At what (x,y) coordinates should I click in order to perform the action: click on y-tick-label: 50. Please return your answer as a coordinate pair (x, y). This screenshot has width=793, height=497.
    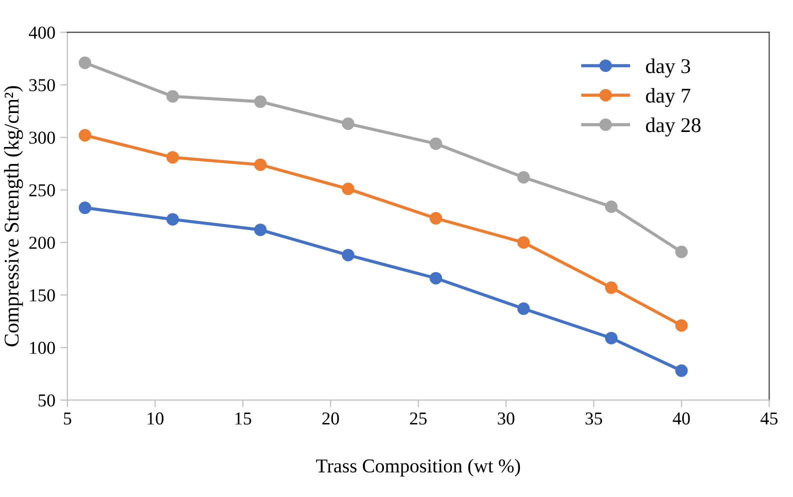
    Looking at the image, I should click on (46, 400).